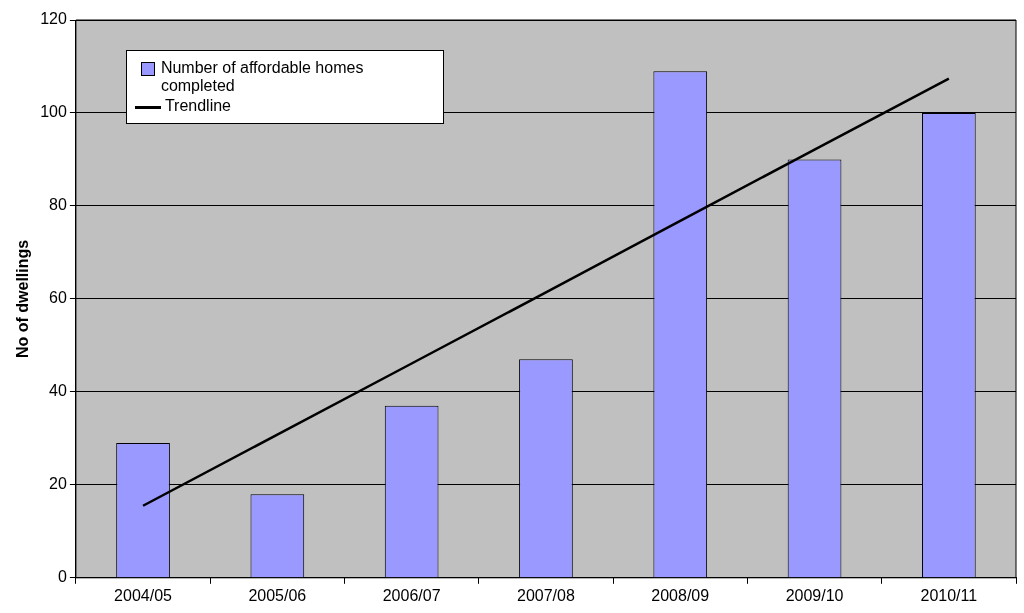 The image size is (1024, 613). What do you see at coordinates (197, 106) in the screenshot?
I see `legend-label: Trendline` at bounding box center [197, 106].